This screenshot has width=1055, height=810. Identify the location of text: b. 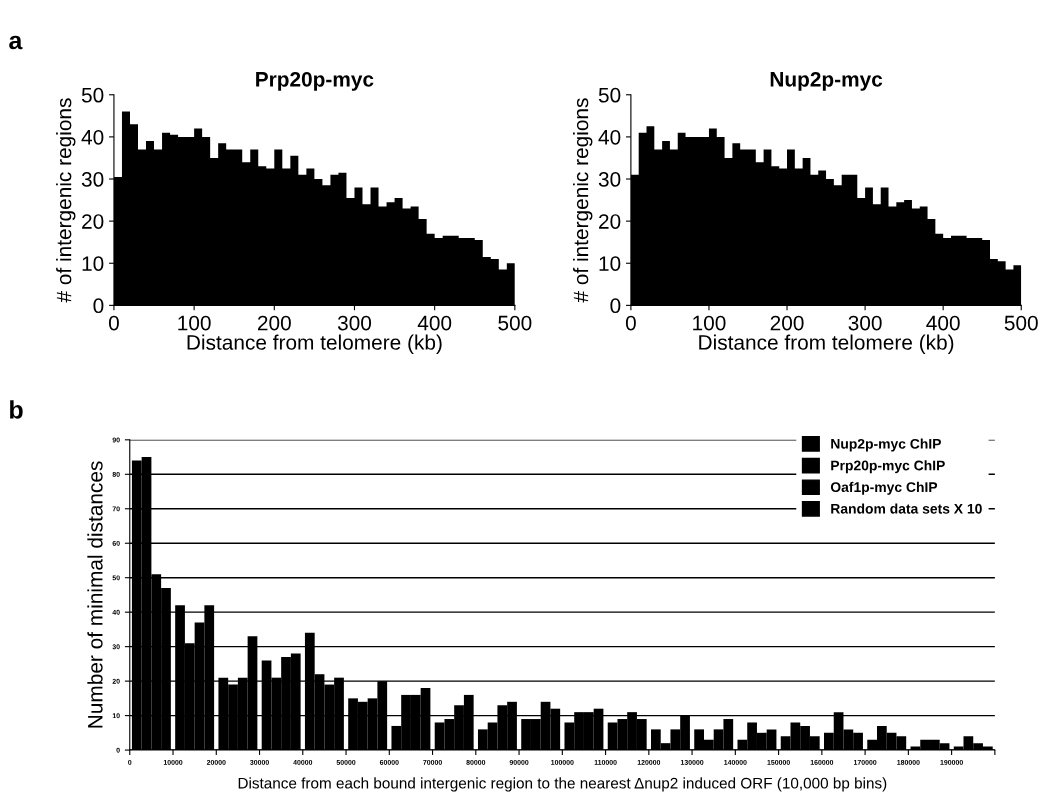
(16, 409).